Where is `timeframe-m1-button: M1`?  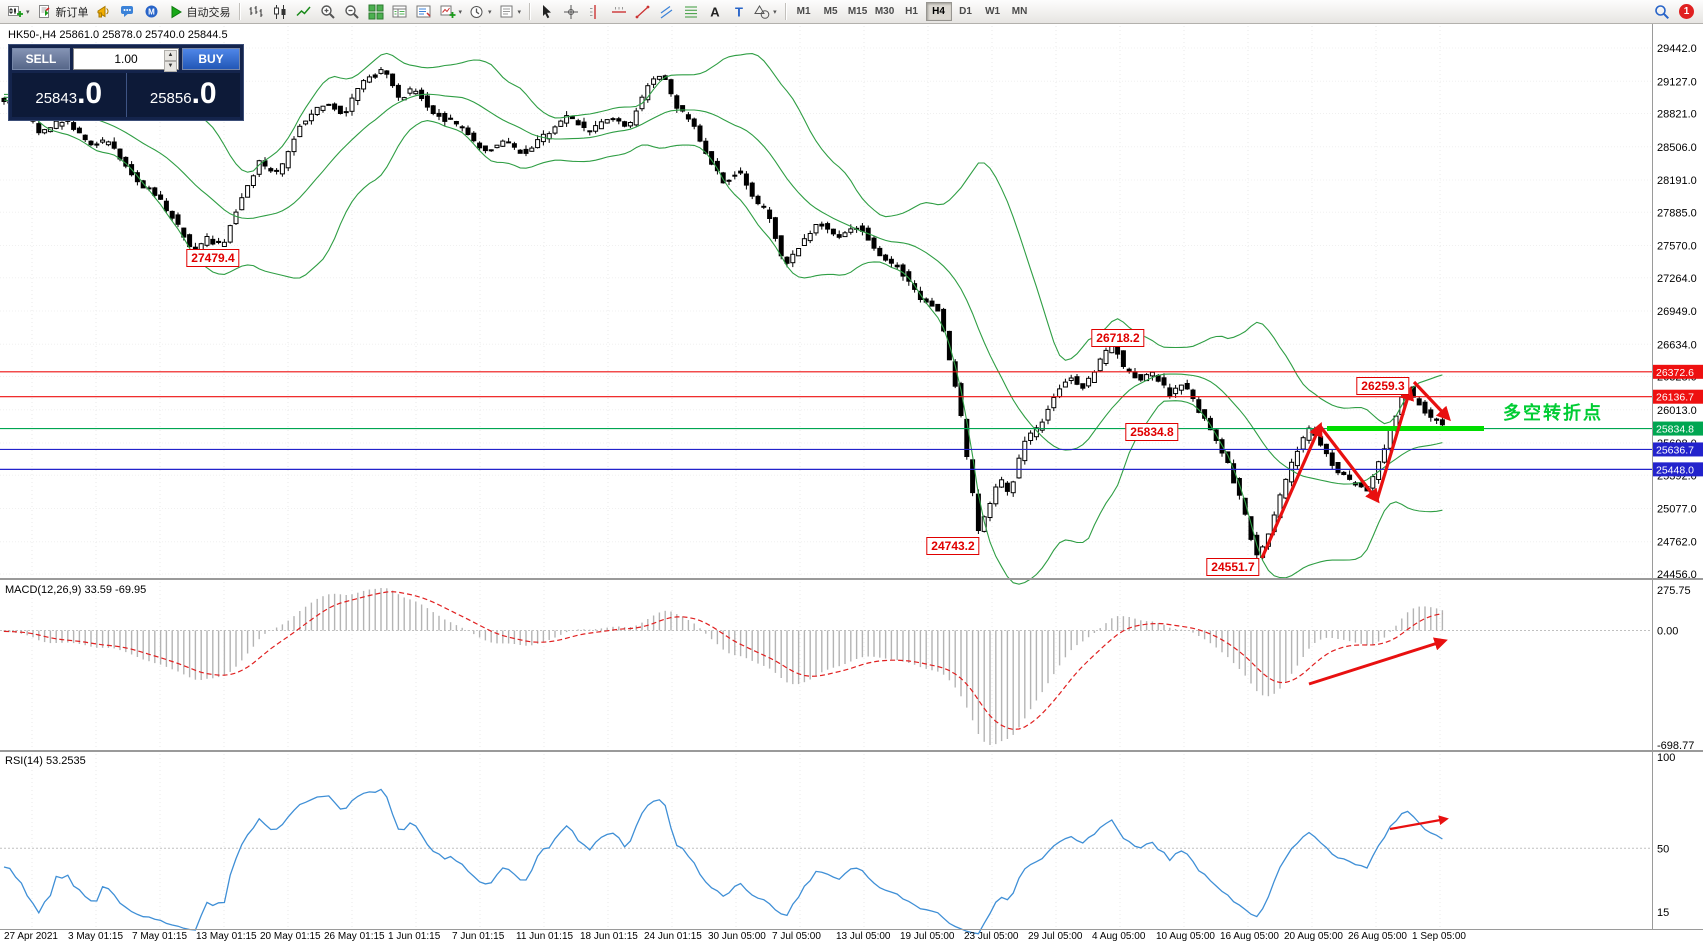
timeframe-m1-button: M1 is located at coordinates (804, 11).